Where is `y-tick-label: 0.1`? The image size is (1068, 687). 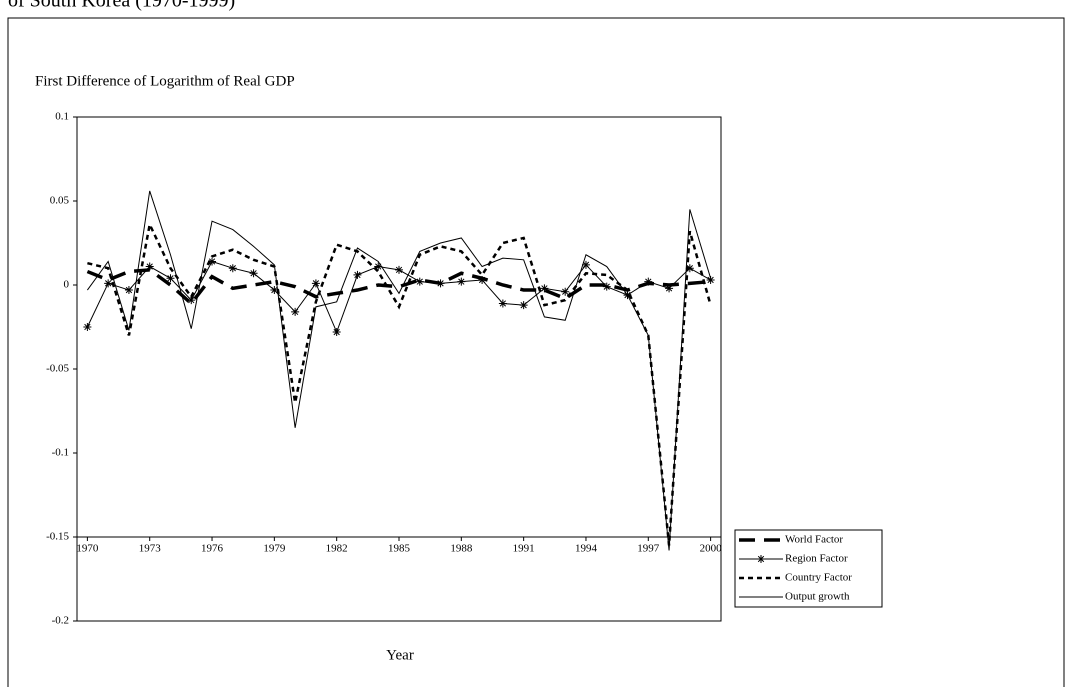 y-tick-label: 0.1 is located at coordinates (62, 117).